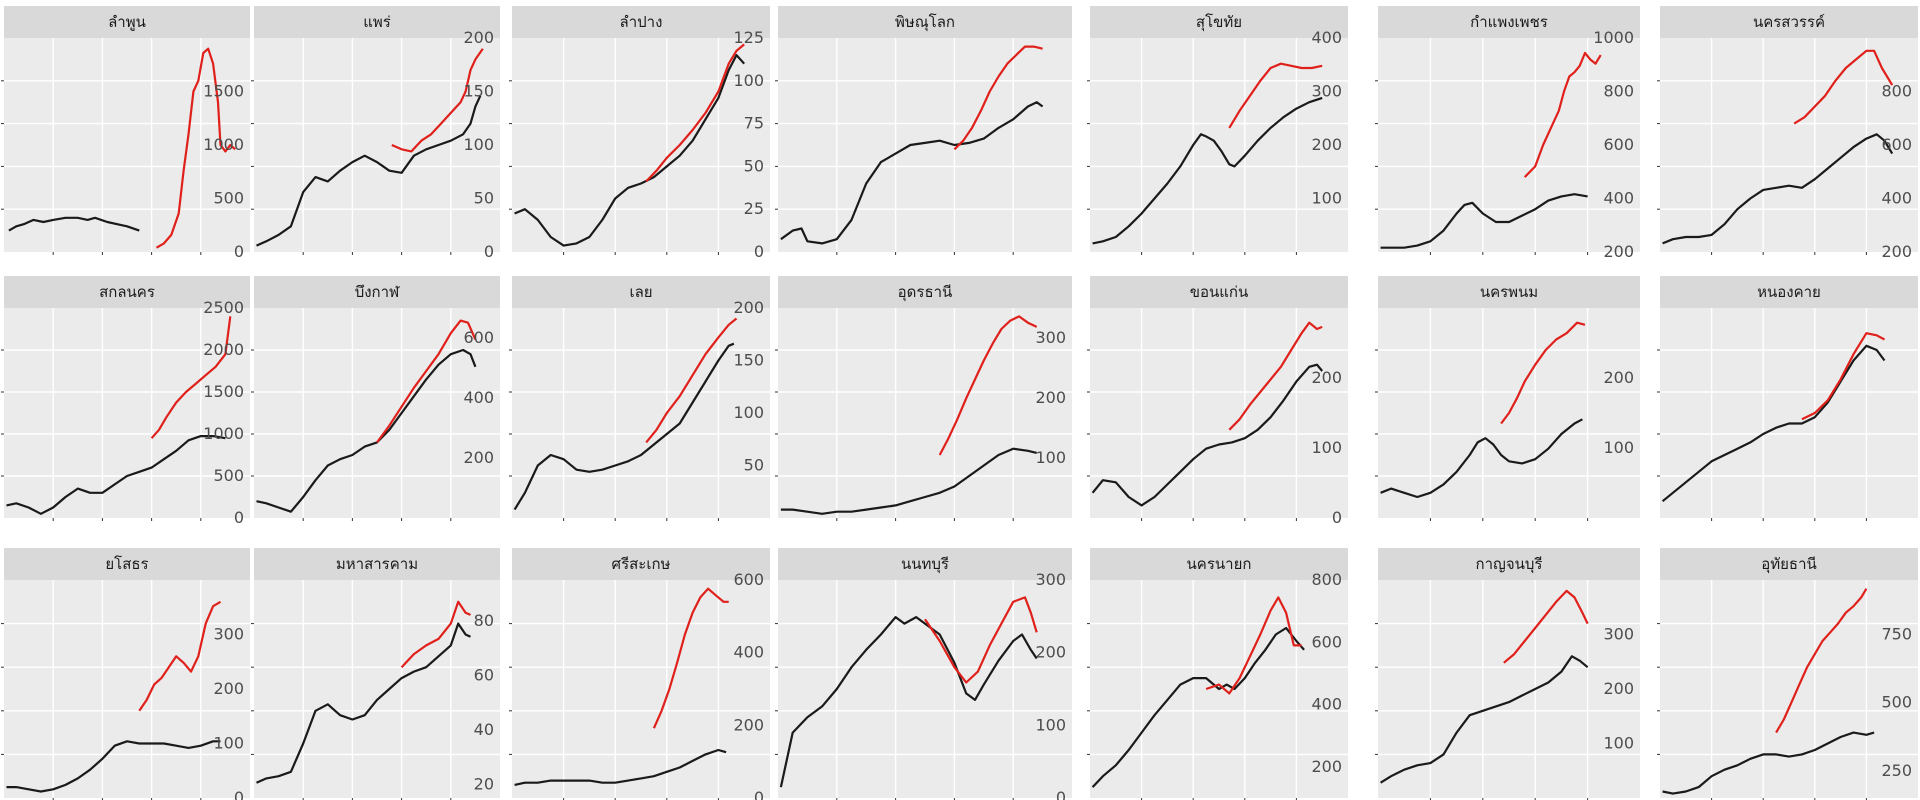 This screenshot has height=800, width=1920. Describe the element at coordinates (375, 133) in the screenshot. I see `facet-panel: แพร่ 0 50 100 150 200` at that location.